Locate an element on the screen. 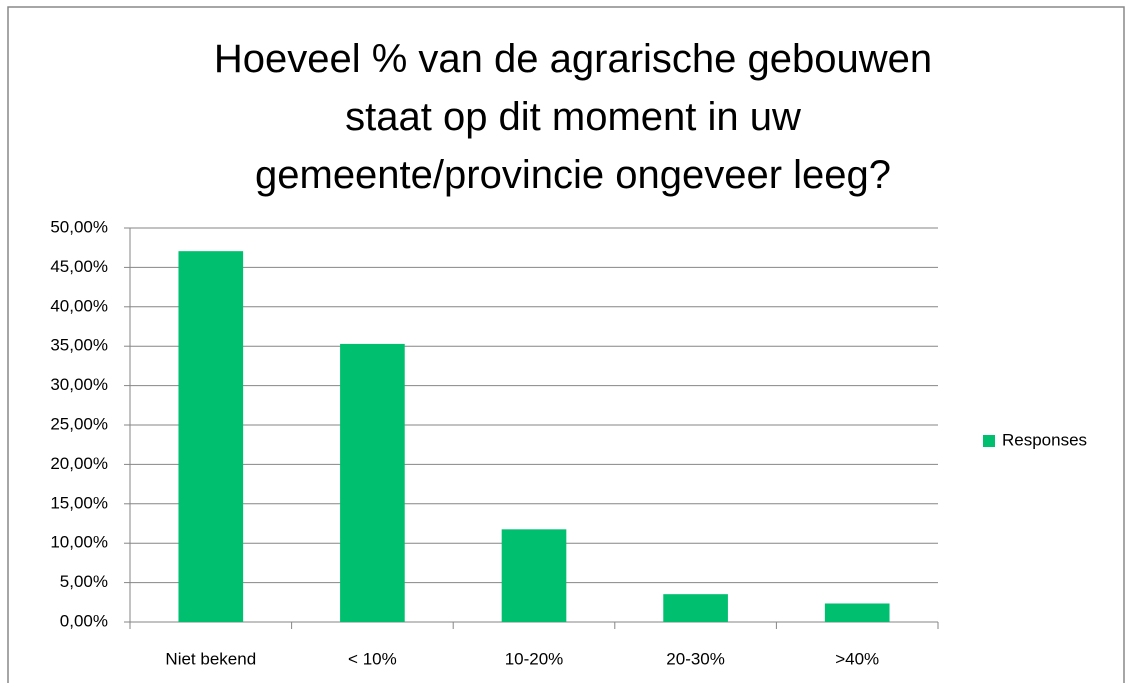  x-tick-label: Niet bekend is located at coordinates (210, 658).